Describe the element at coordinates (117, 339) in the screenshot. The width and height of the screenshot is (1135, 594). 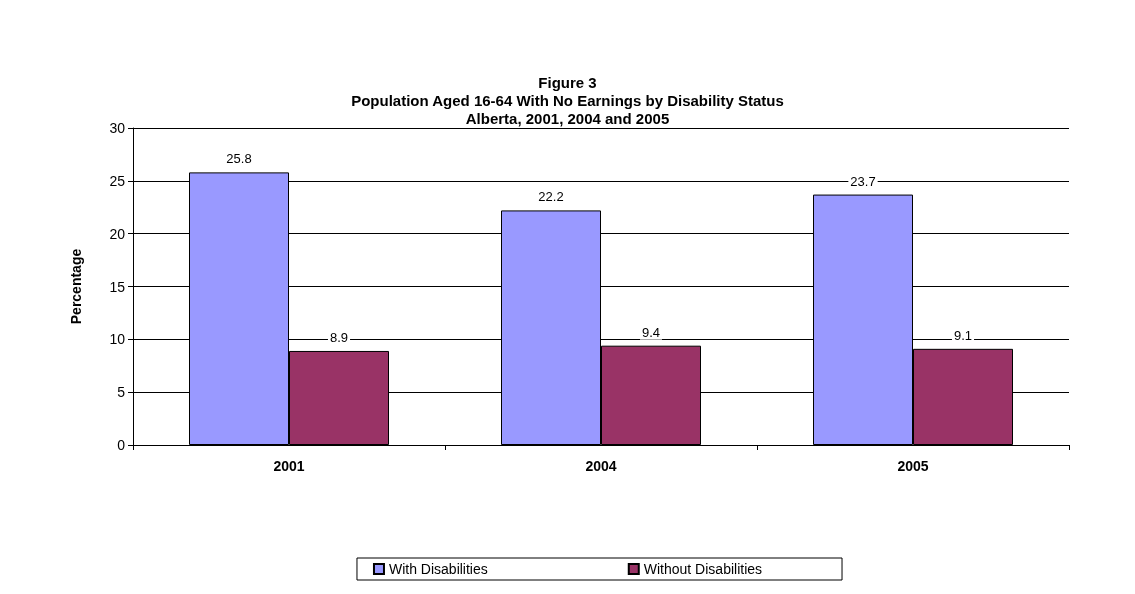
I see `y-tick-label: 10` at that location.